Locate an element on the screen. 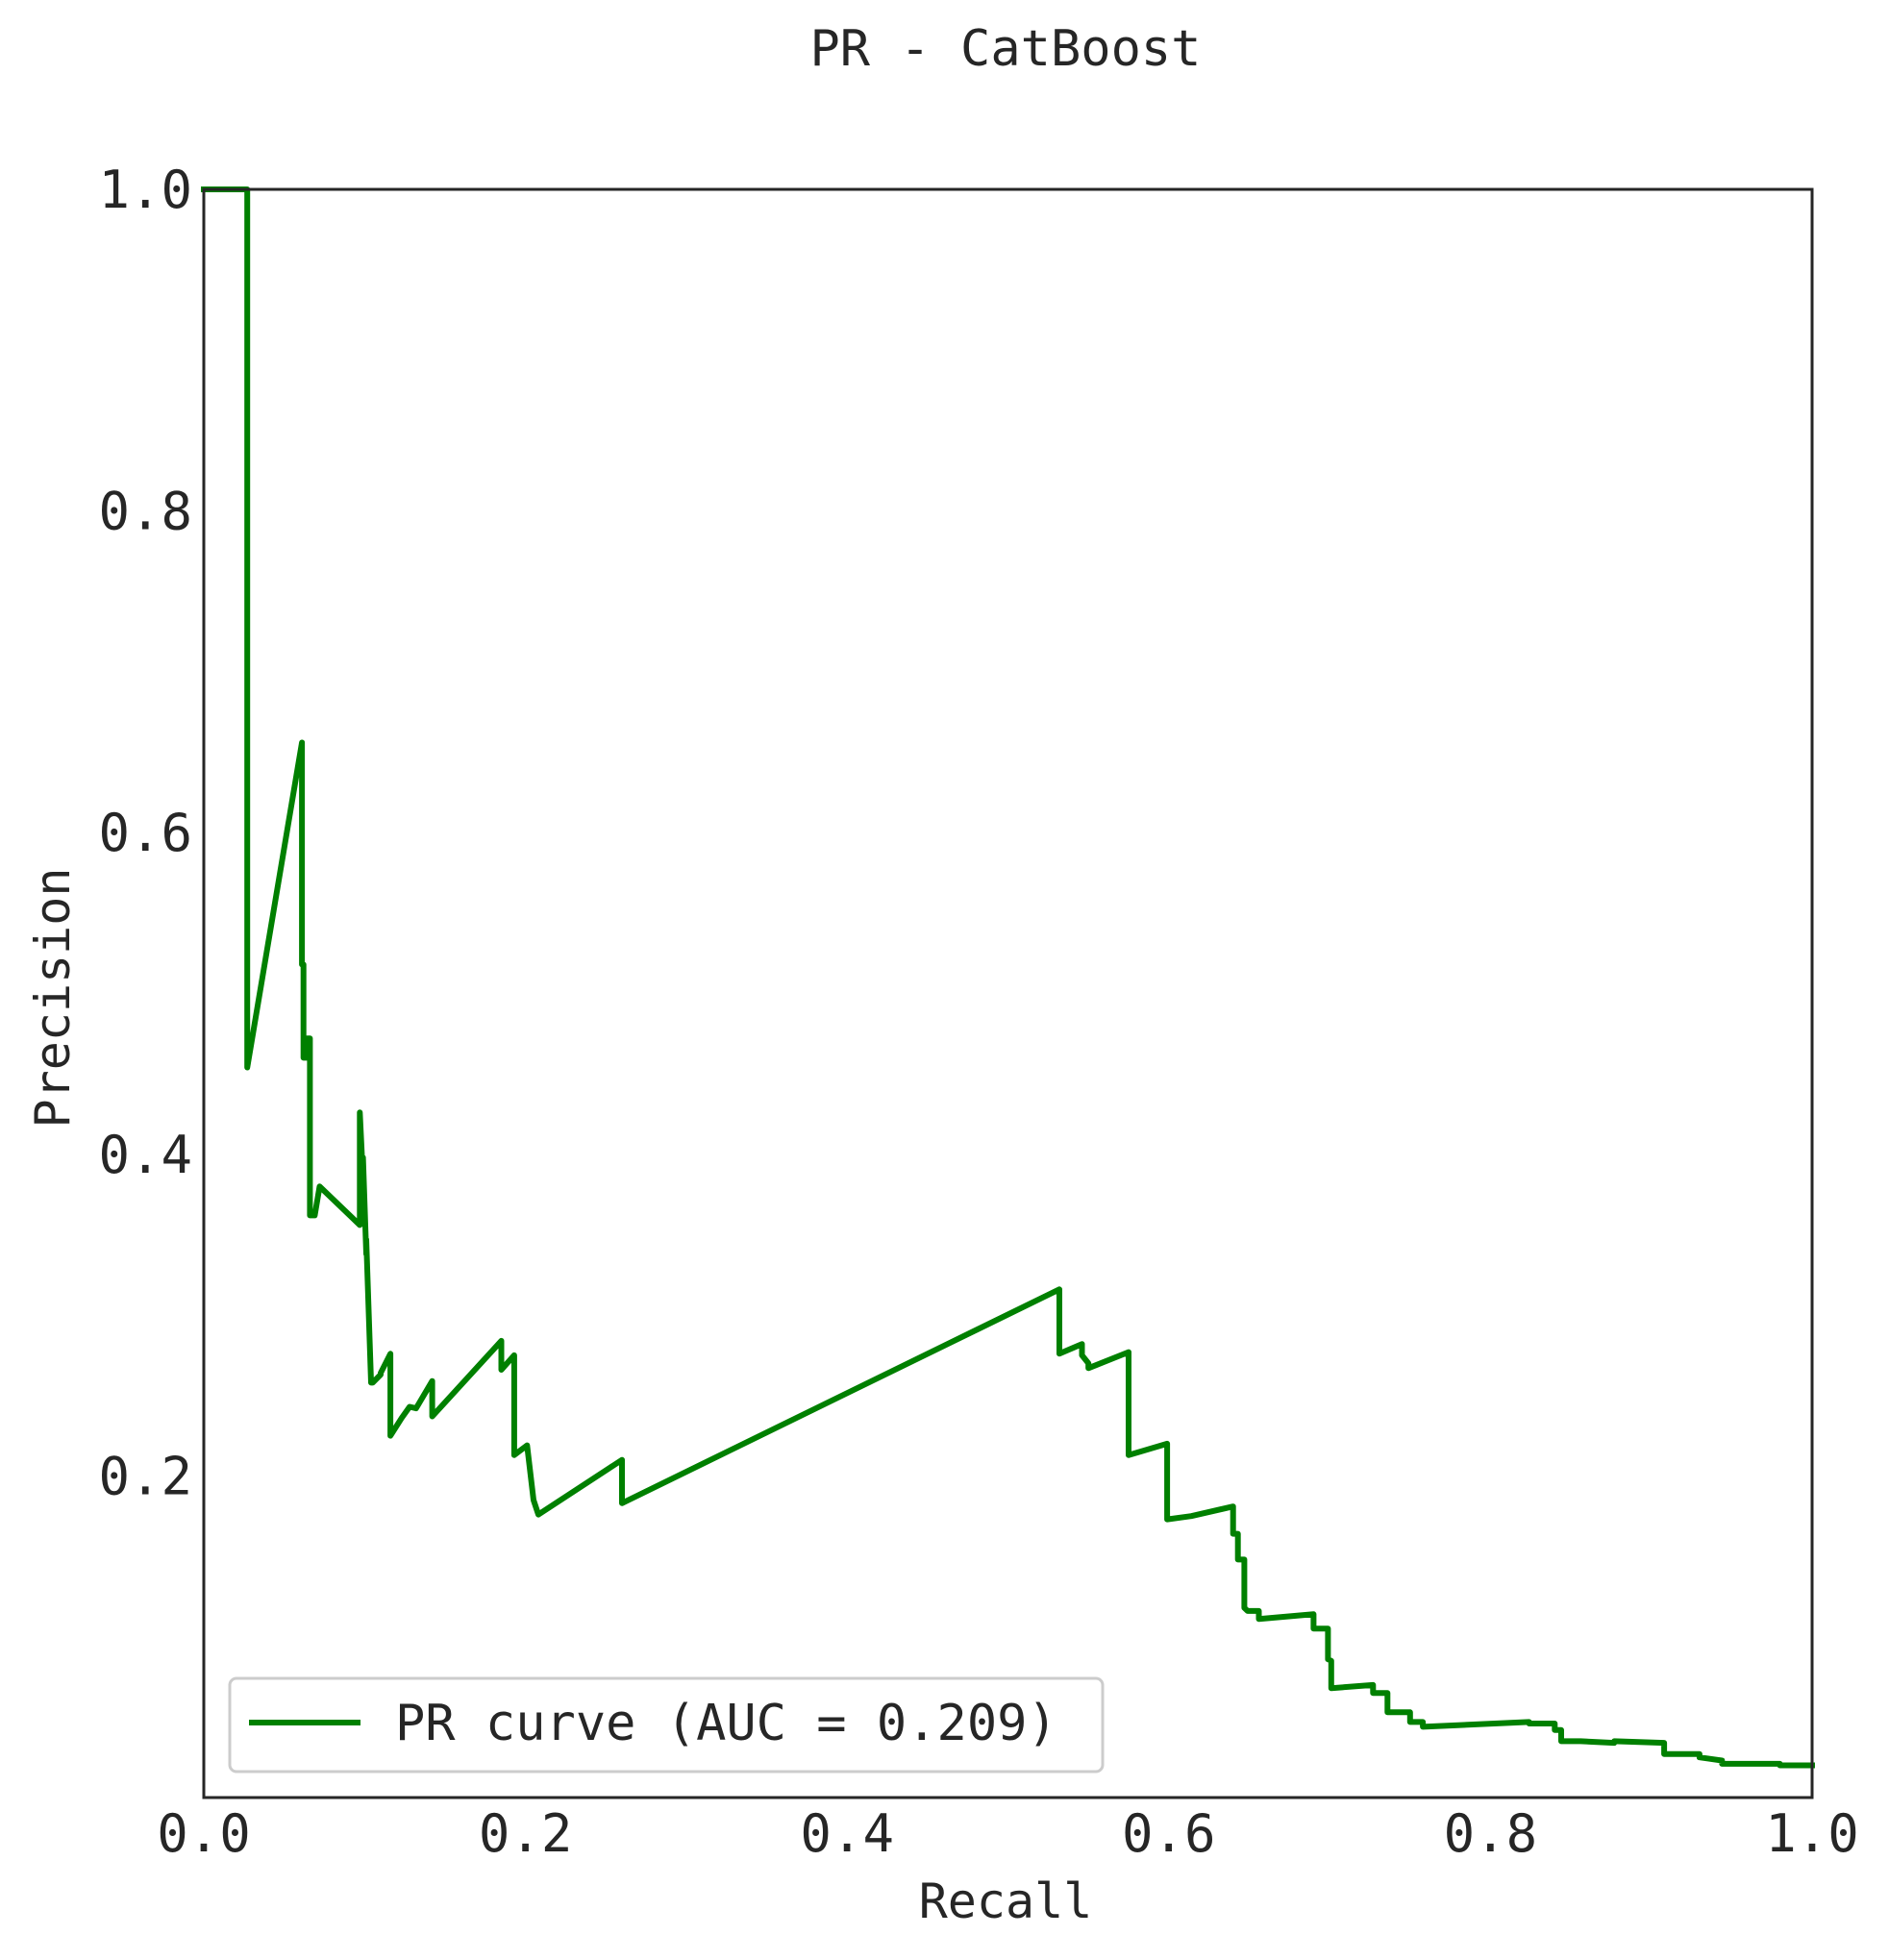 The height and width of the screenshot is (1960, 1889). x-tick-label: 0.6 is located at coordinates (1169, 1833).